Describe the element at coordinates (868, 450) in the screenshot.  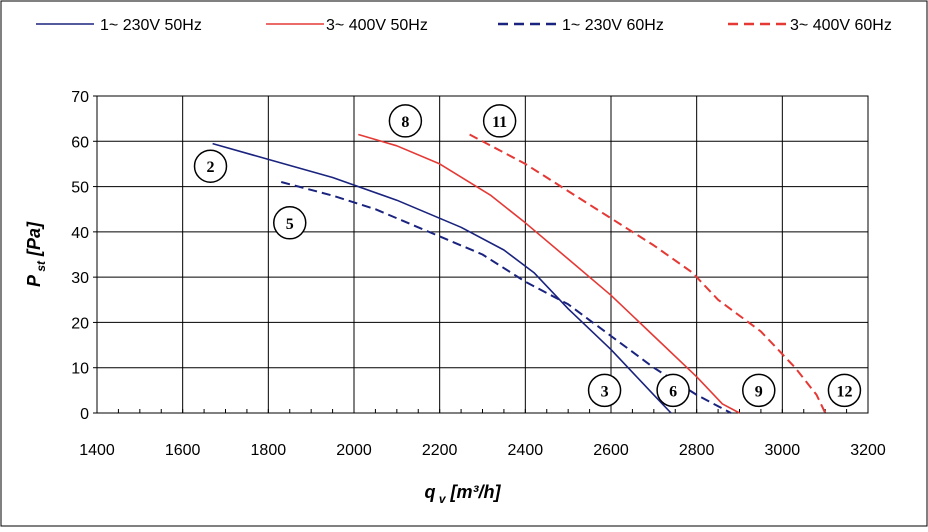
I see `x-tick-label: 3200` at that location.